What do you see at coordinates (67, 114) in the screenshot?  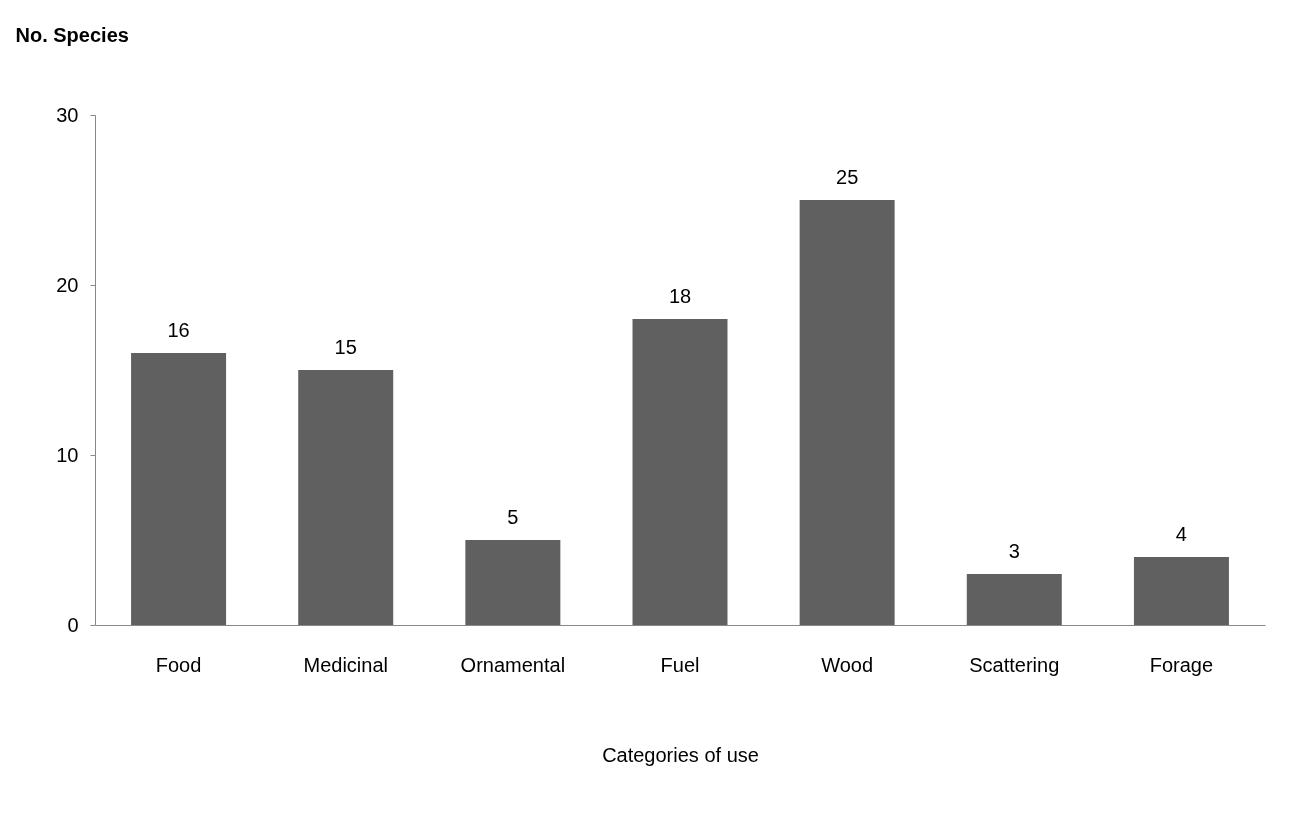 I see `y-tick-label: 30` at bounding box center [67, 114].